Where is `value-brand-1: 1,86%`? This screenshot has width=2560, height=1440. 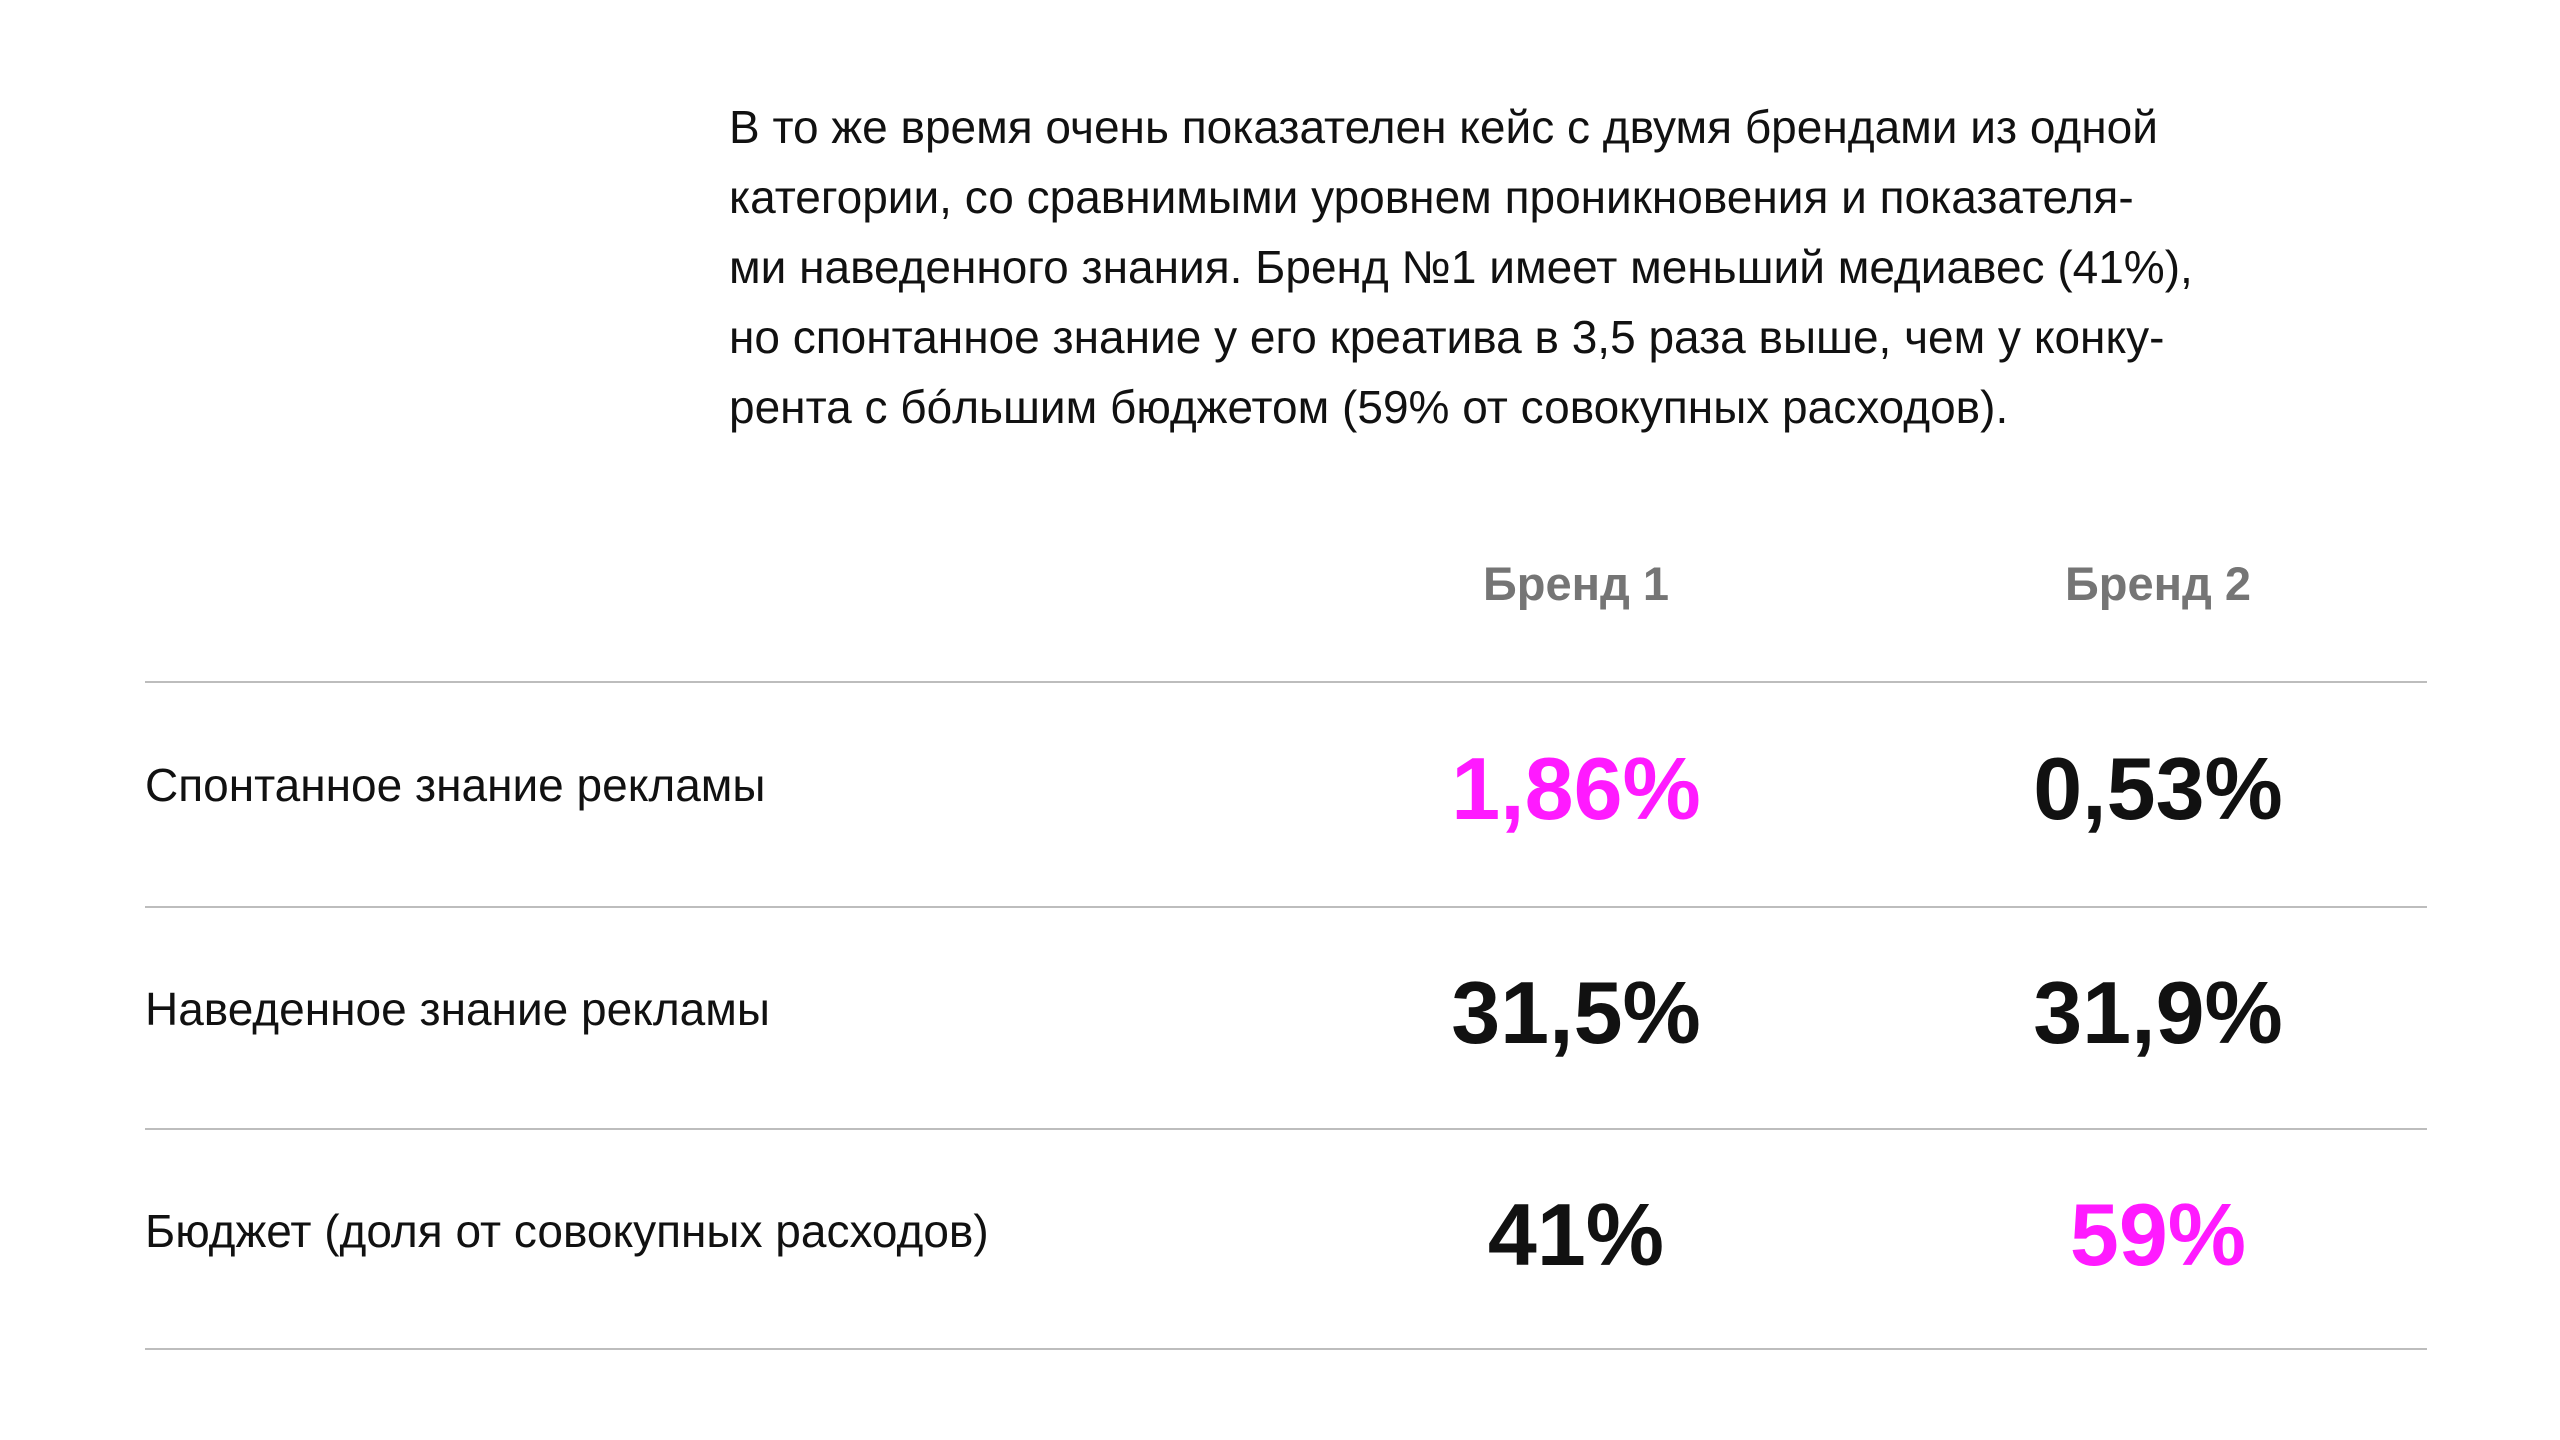
value-brand-1: 1,86% is located at coordinates (1576, 788).